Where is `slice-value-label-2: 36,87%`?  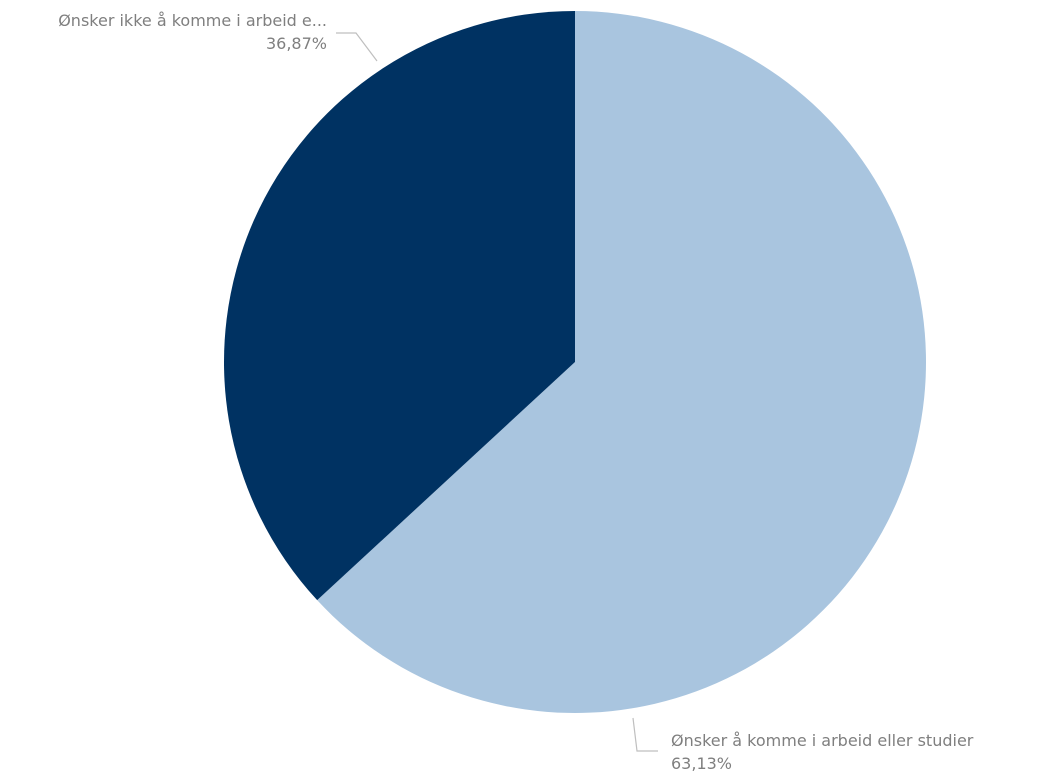
slice-value-label-2: 36,87% is located at coordinates (296, 43).